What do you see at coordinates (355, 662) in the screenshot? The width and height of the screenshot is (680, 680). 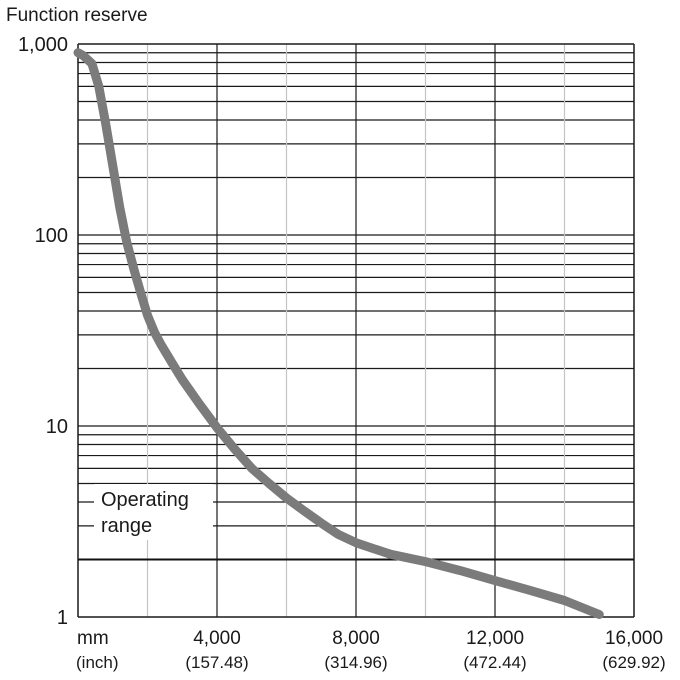 I see `x-tick-sublabel: (314.96)` at bounding box center [355, 662].